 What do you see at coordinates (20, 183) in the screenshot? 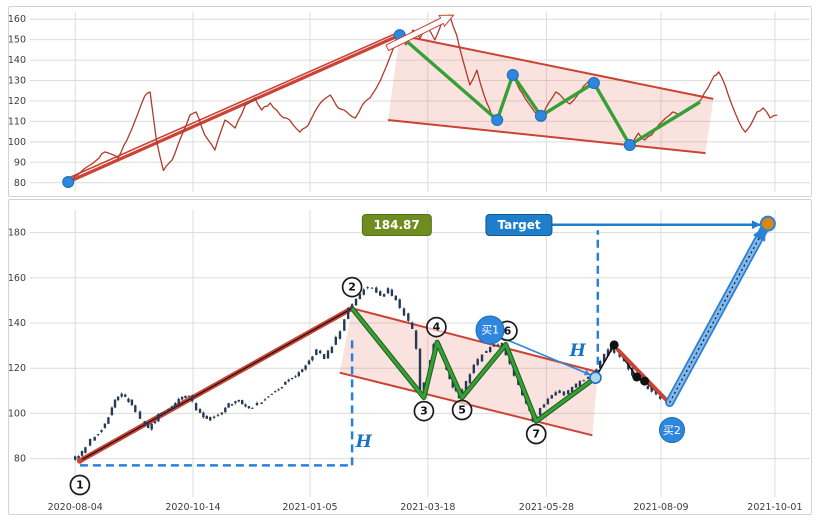
I see `y-axis-tick-label: 80` at bounding box center [20, 183].